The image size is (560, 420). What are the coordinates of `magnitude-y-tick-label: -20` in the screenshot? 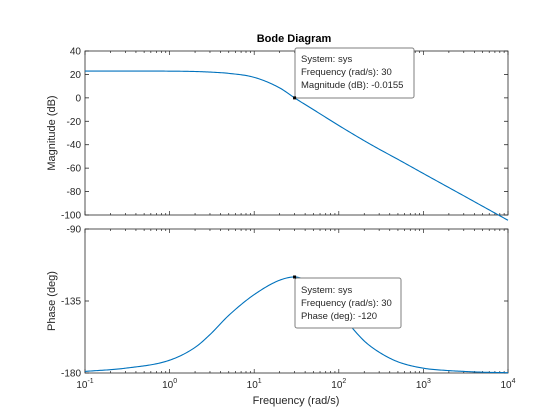 It's located at (74, 122).